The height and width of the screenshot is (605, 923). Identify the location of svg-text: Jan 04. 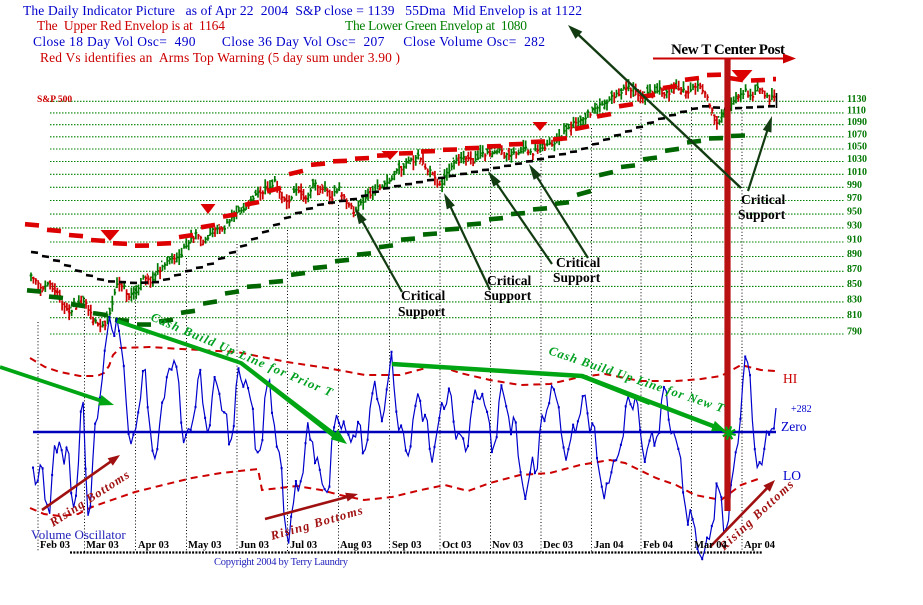
(609, 545).